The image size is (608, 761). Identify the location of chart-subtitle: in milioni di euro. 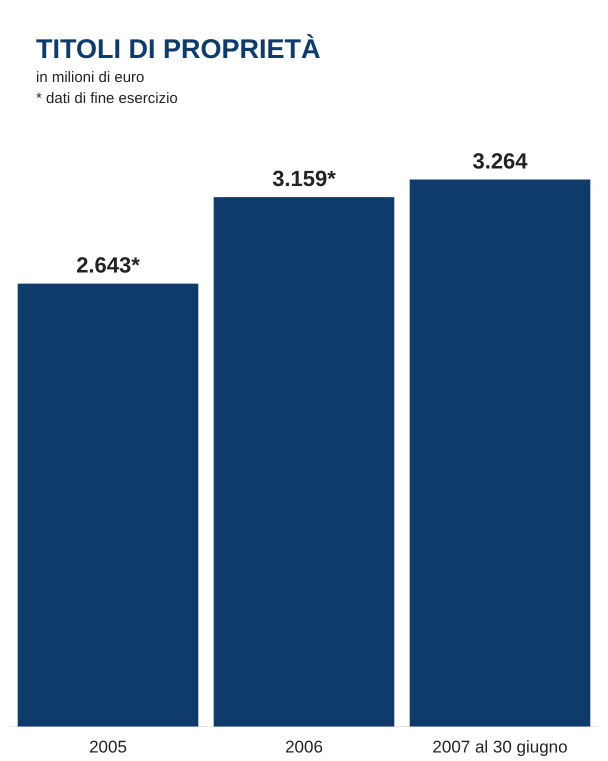
(91, 77).